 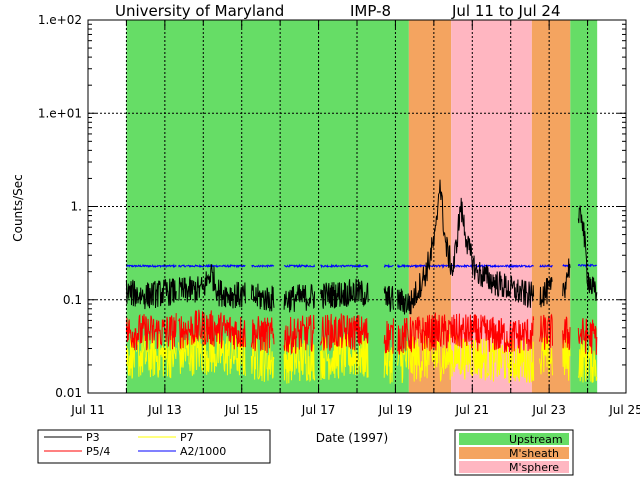 I want to click on x-tick-label: Jul 15, so click(x=241, y=410).